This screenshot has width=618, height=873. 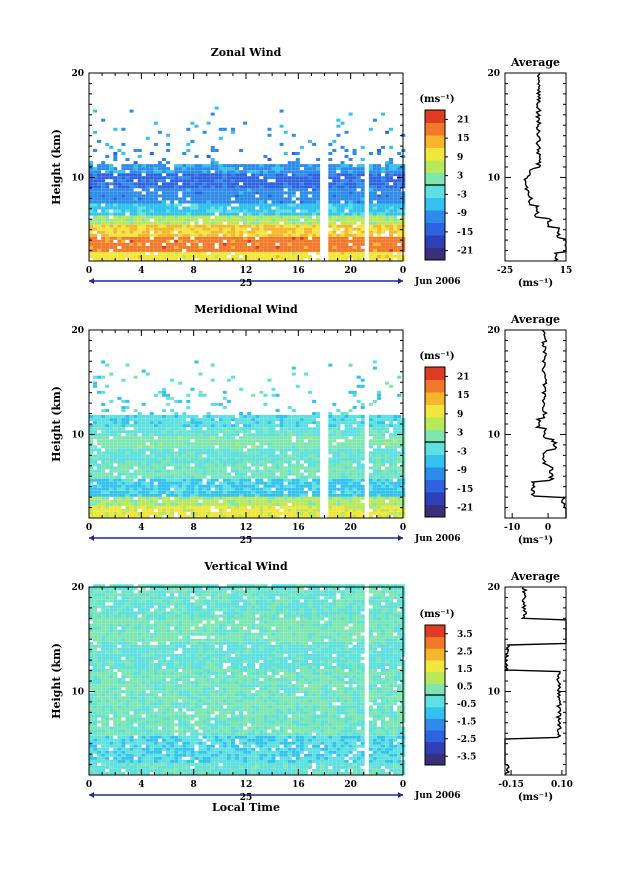 I want to click on colorbar-tick-label: -15, so click(x=465, y=233).